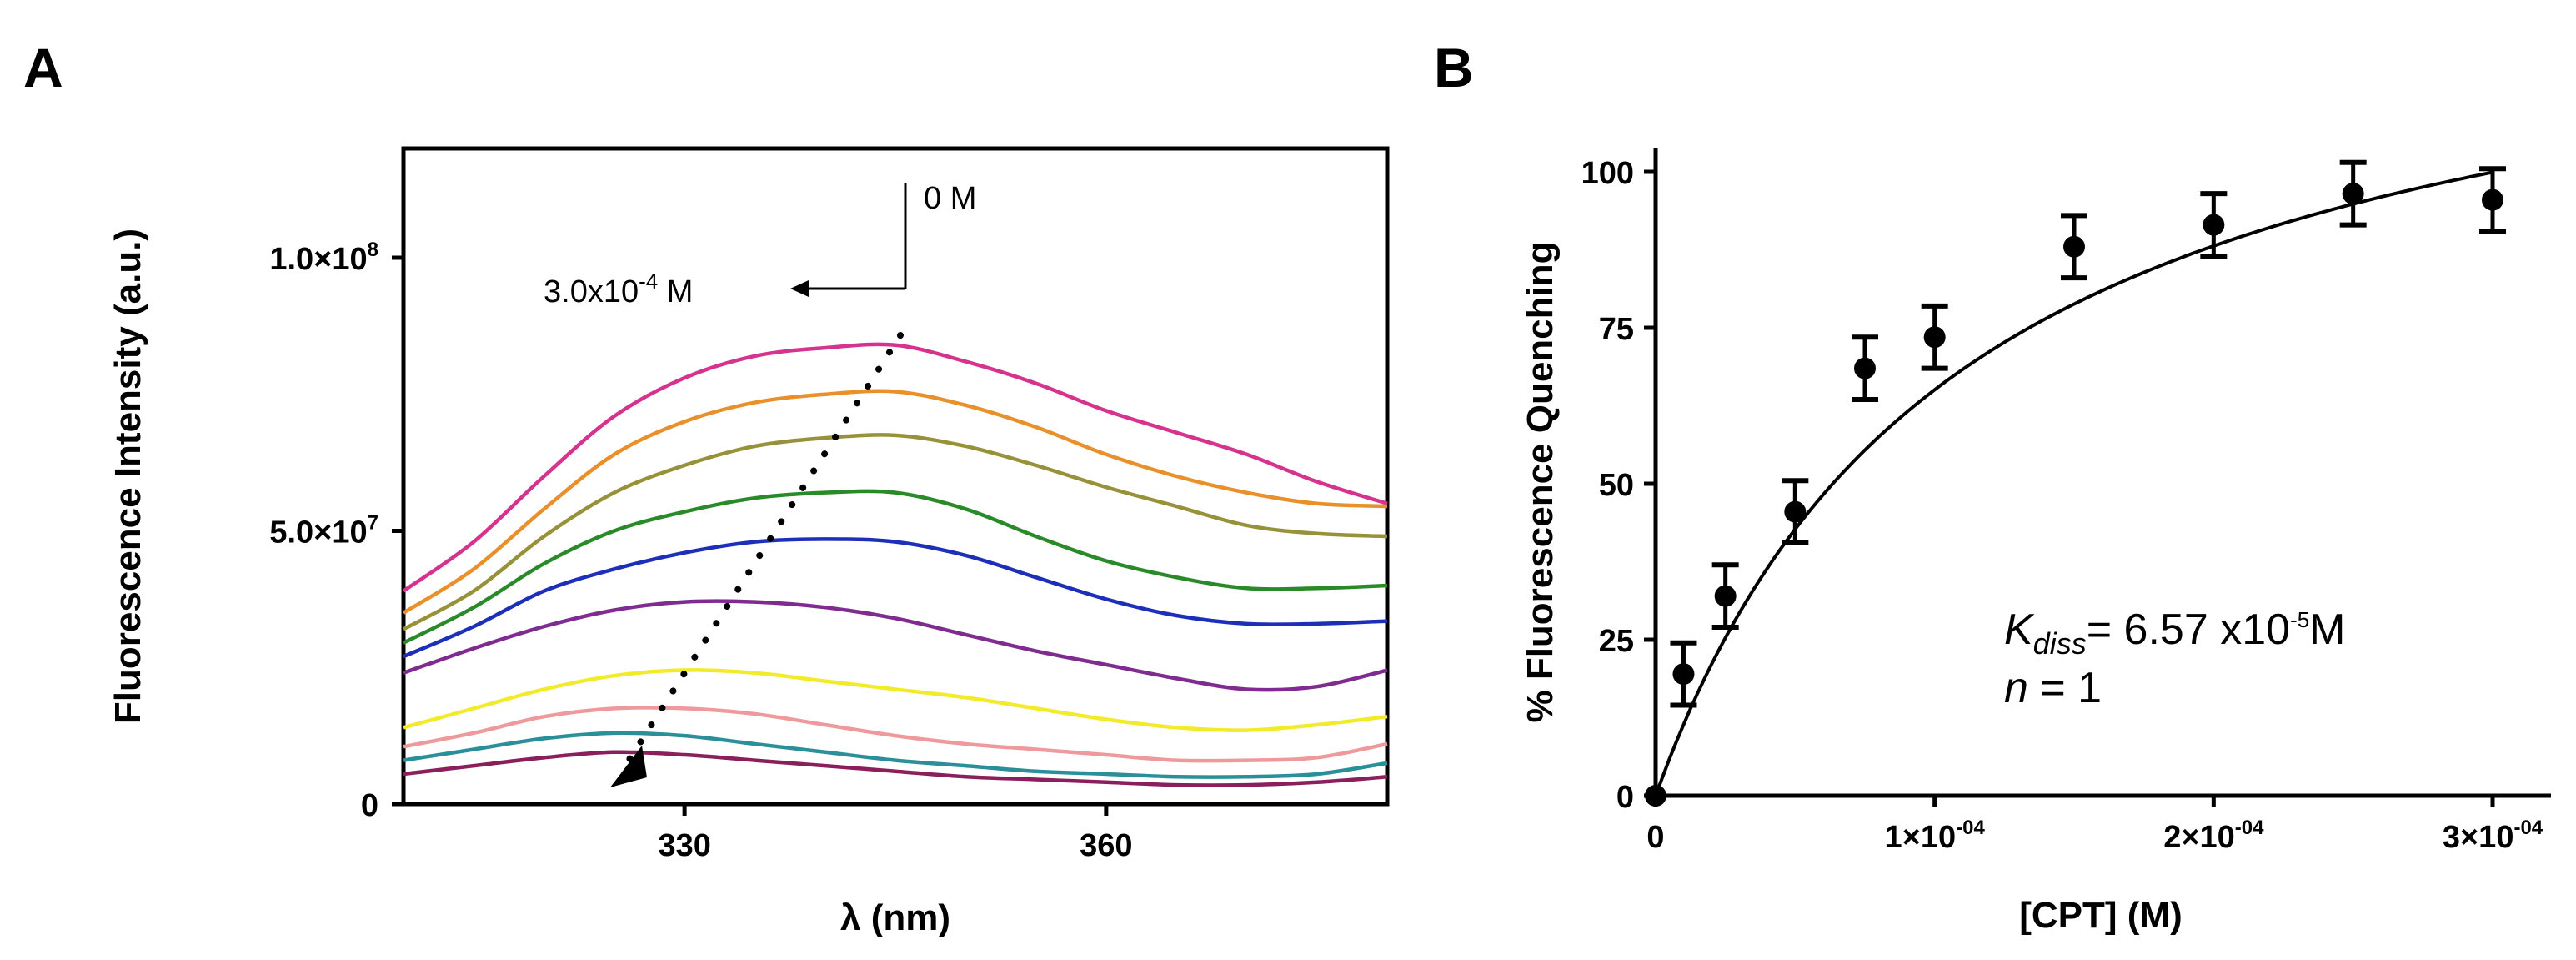 Image resolution: width=2576 pixels, height=960 pixels. Describe the element at coordinates (128, 476) in the screenshot. I see `panel-a-y-axis-title: Fluorescence Intensity (a.u.)` at that location.